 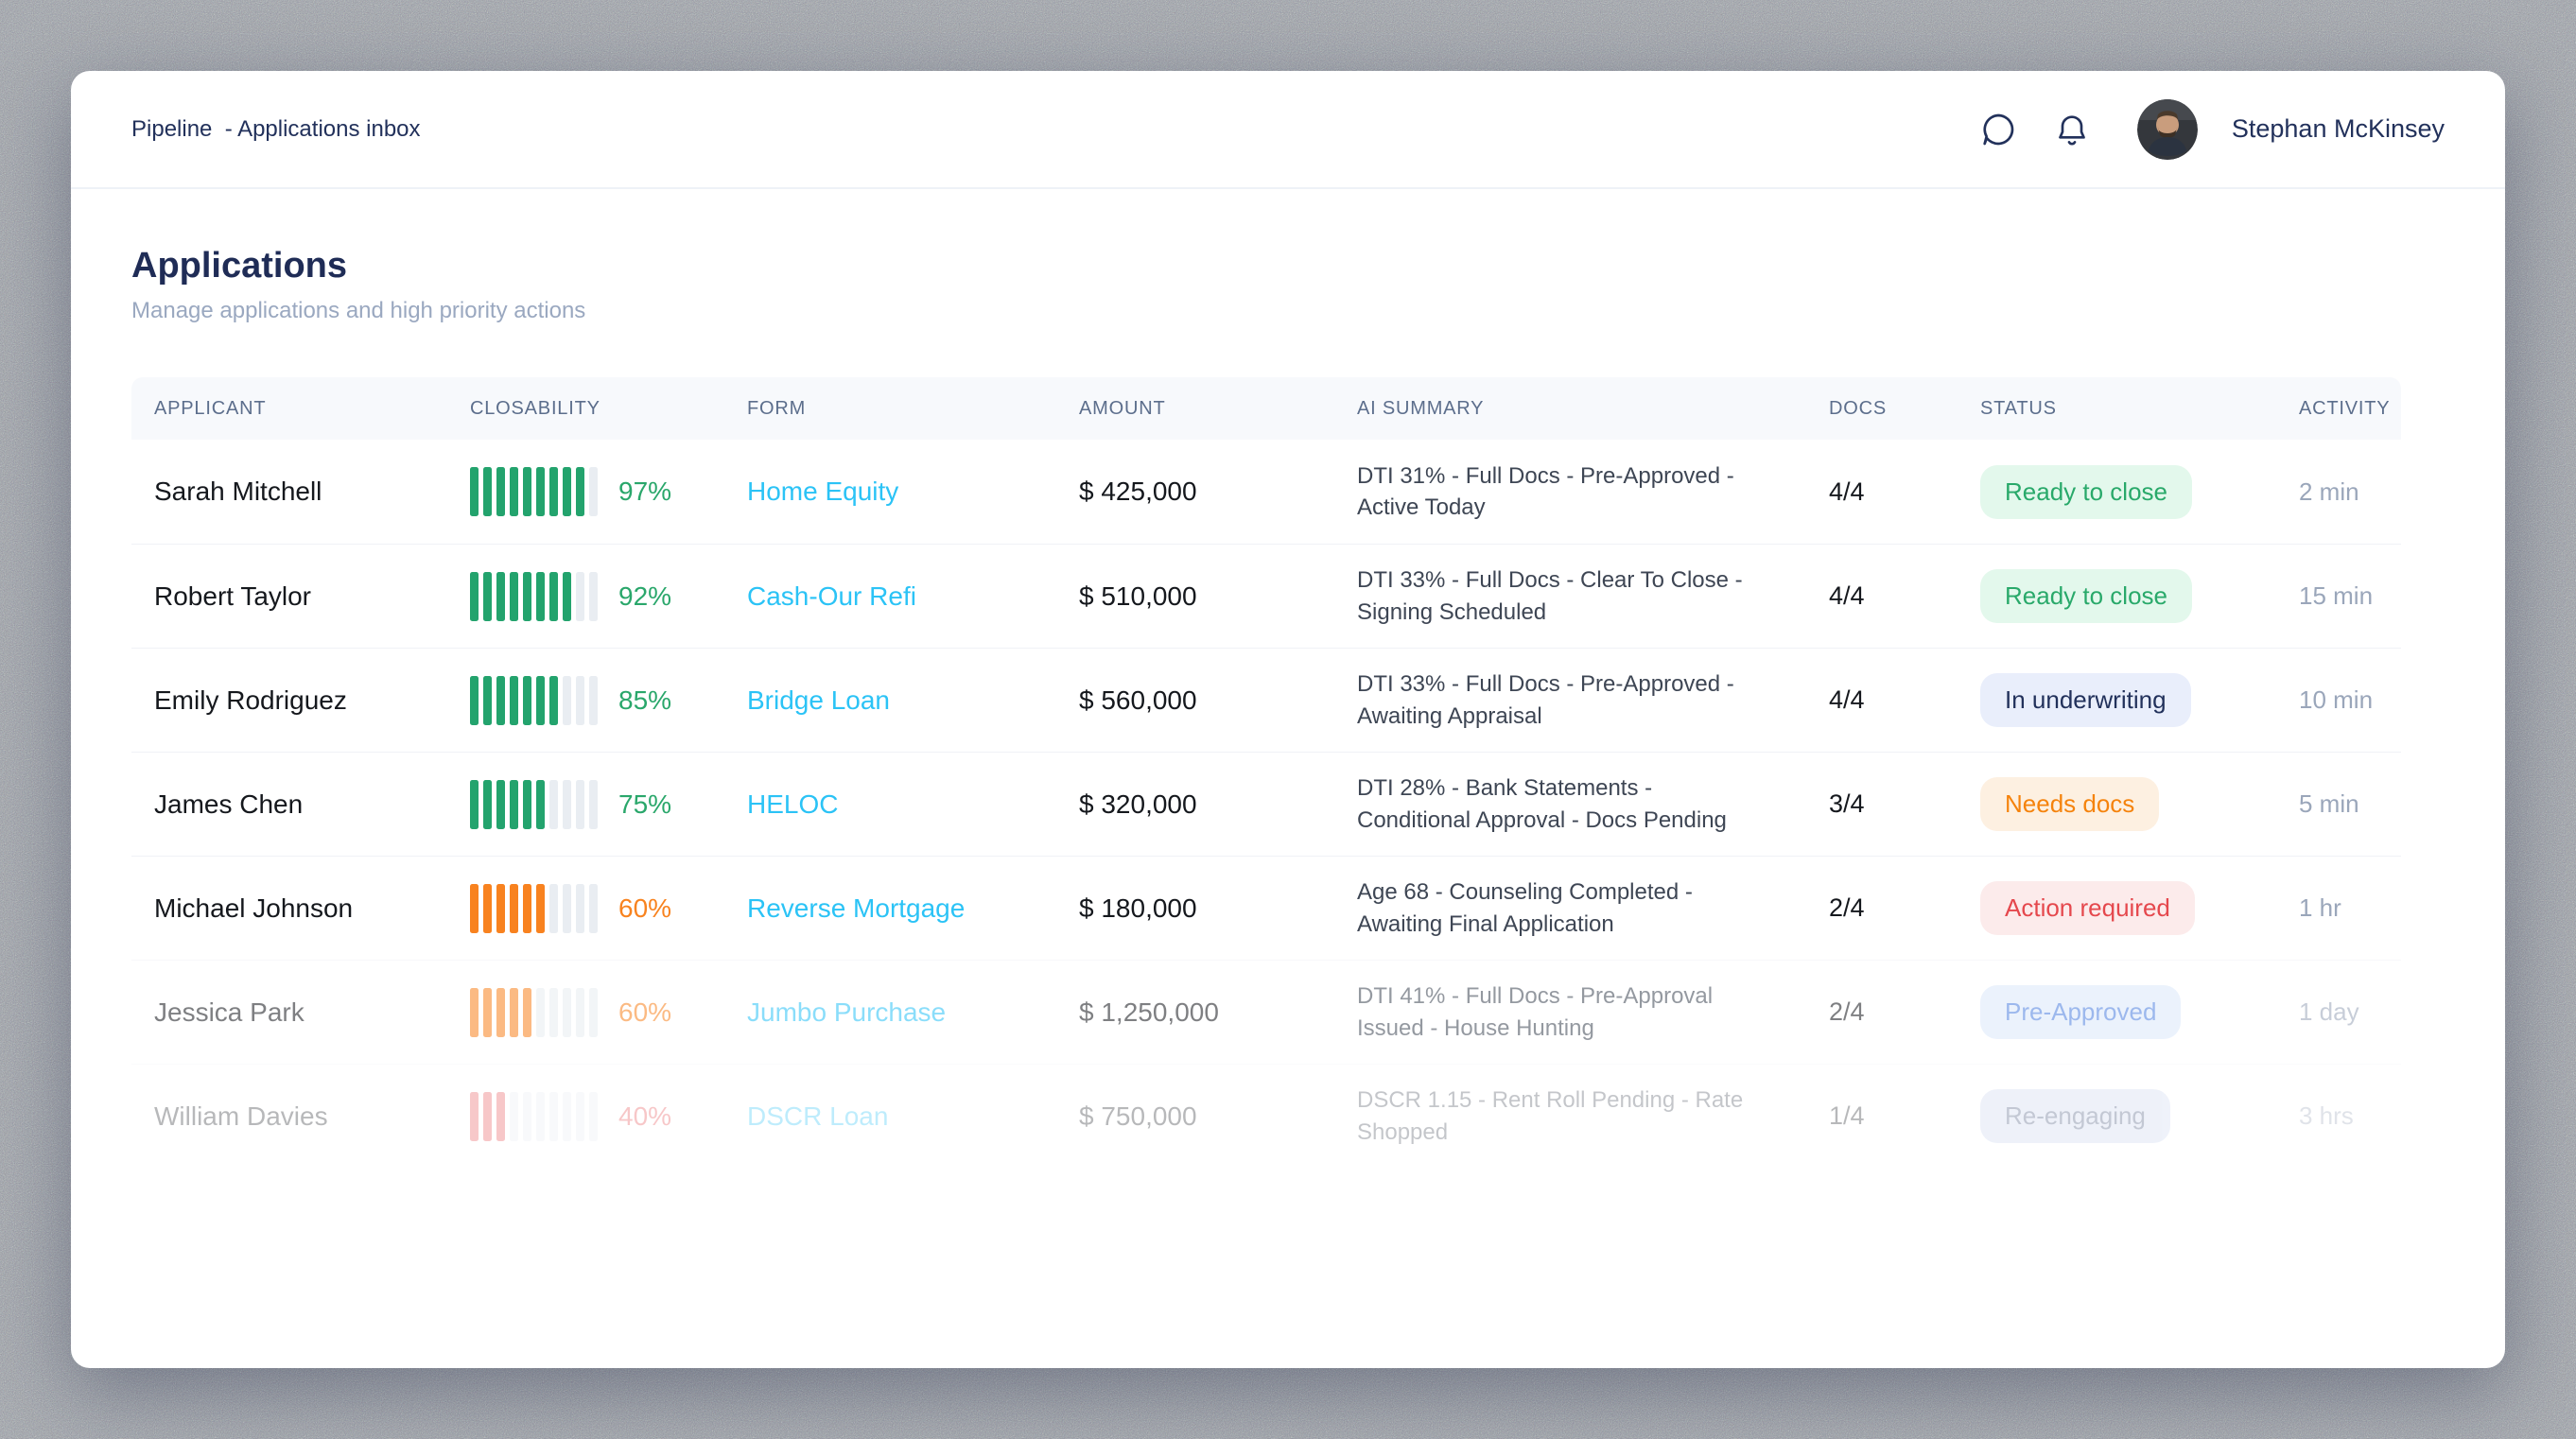 What do you see at coordinates (2350, 908) in the screenshot?
I see `activity-cell: 1 hr` at bounding box center [2350, 908].